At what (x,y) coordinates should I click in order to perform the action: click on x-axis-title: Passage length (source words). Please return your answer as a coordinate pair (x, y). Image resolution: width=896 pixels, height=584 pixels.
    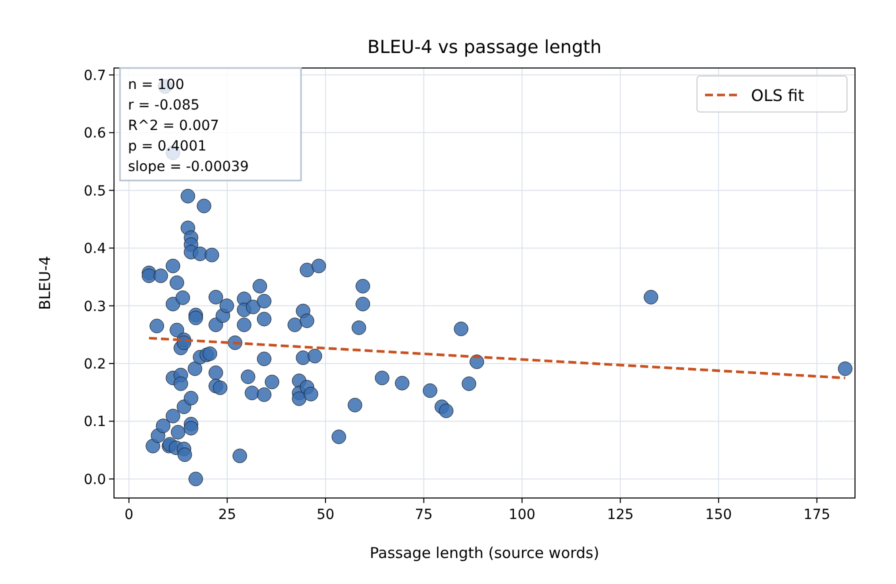
    Looking at the image, I should click on (485, 553).